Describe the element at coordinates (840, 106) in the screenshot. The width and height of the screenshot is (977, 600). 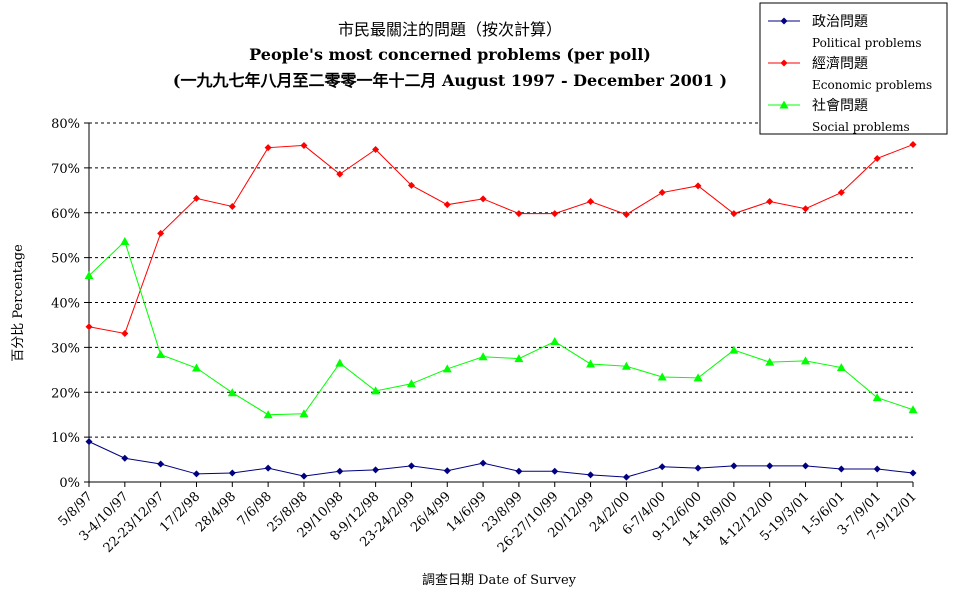
I see `legend-label: 社會問題` at that location.